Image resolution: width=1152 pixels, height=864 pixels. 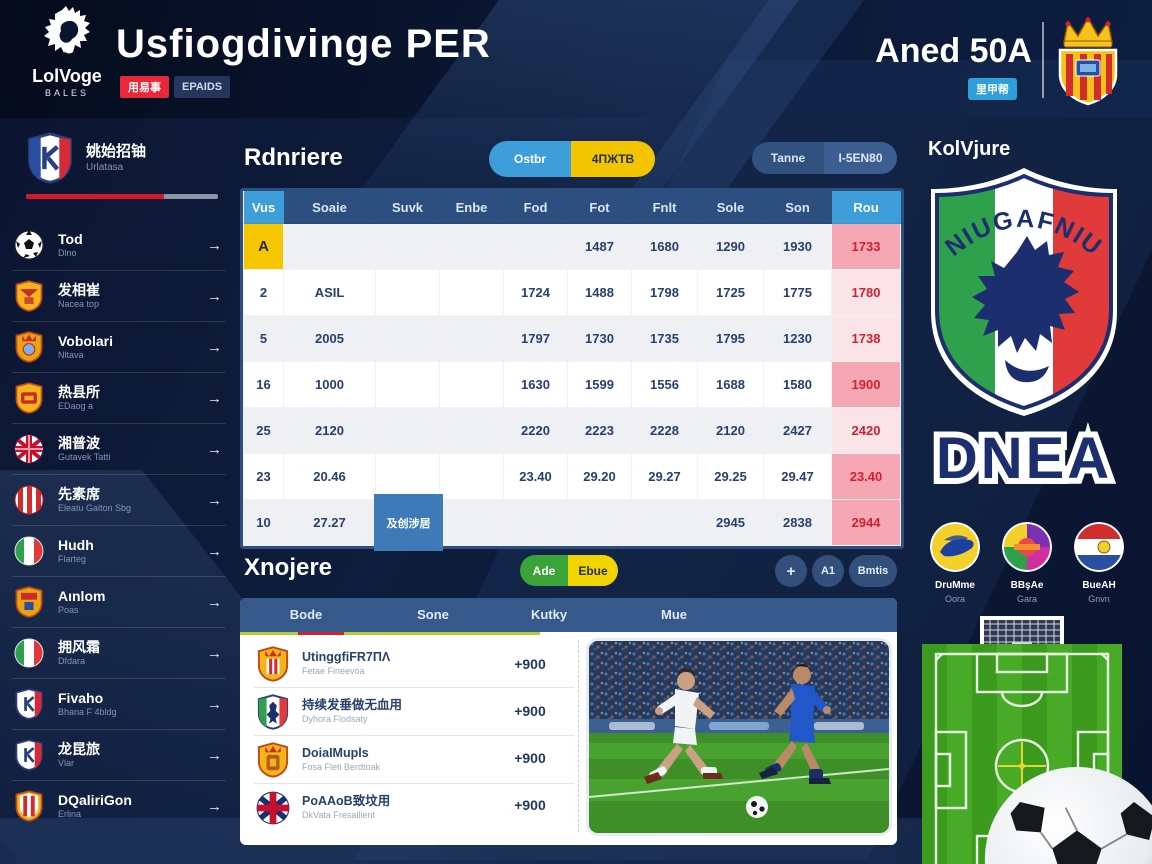 What do you see at coordinates (535, 207) in the screenshot?
I see `column-header: Fod` at bounding box center [535, 207].